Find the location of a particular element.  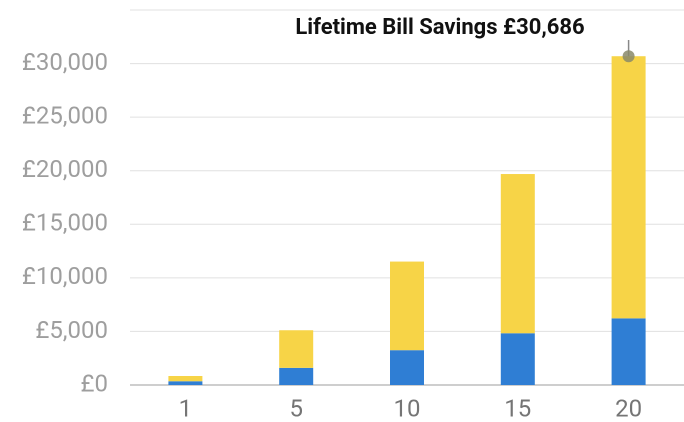

annotation-marker is located at coordinates (628, 56).